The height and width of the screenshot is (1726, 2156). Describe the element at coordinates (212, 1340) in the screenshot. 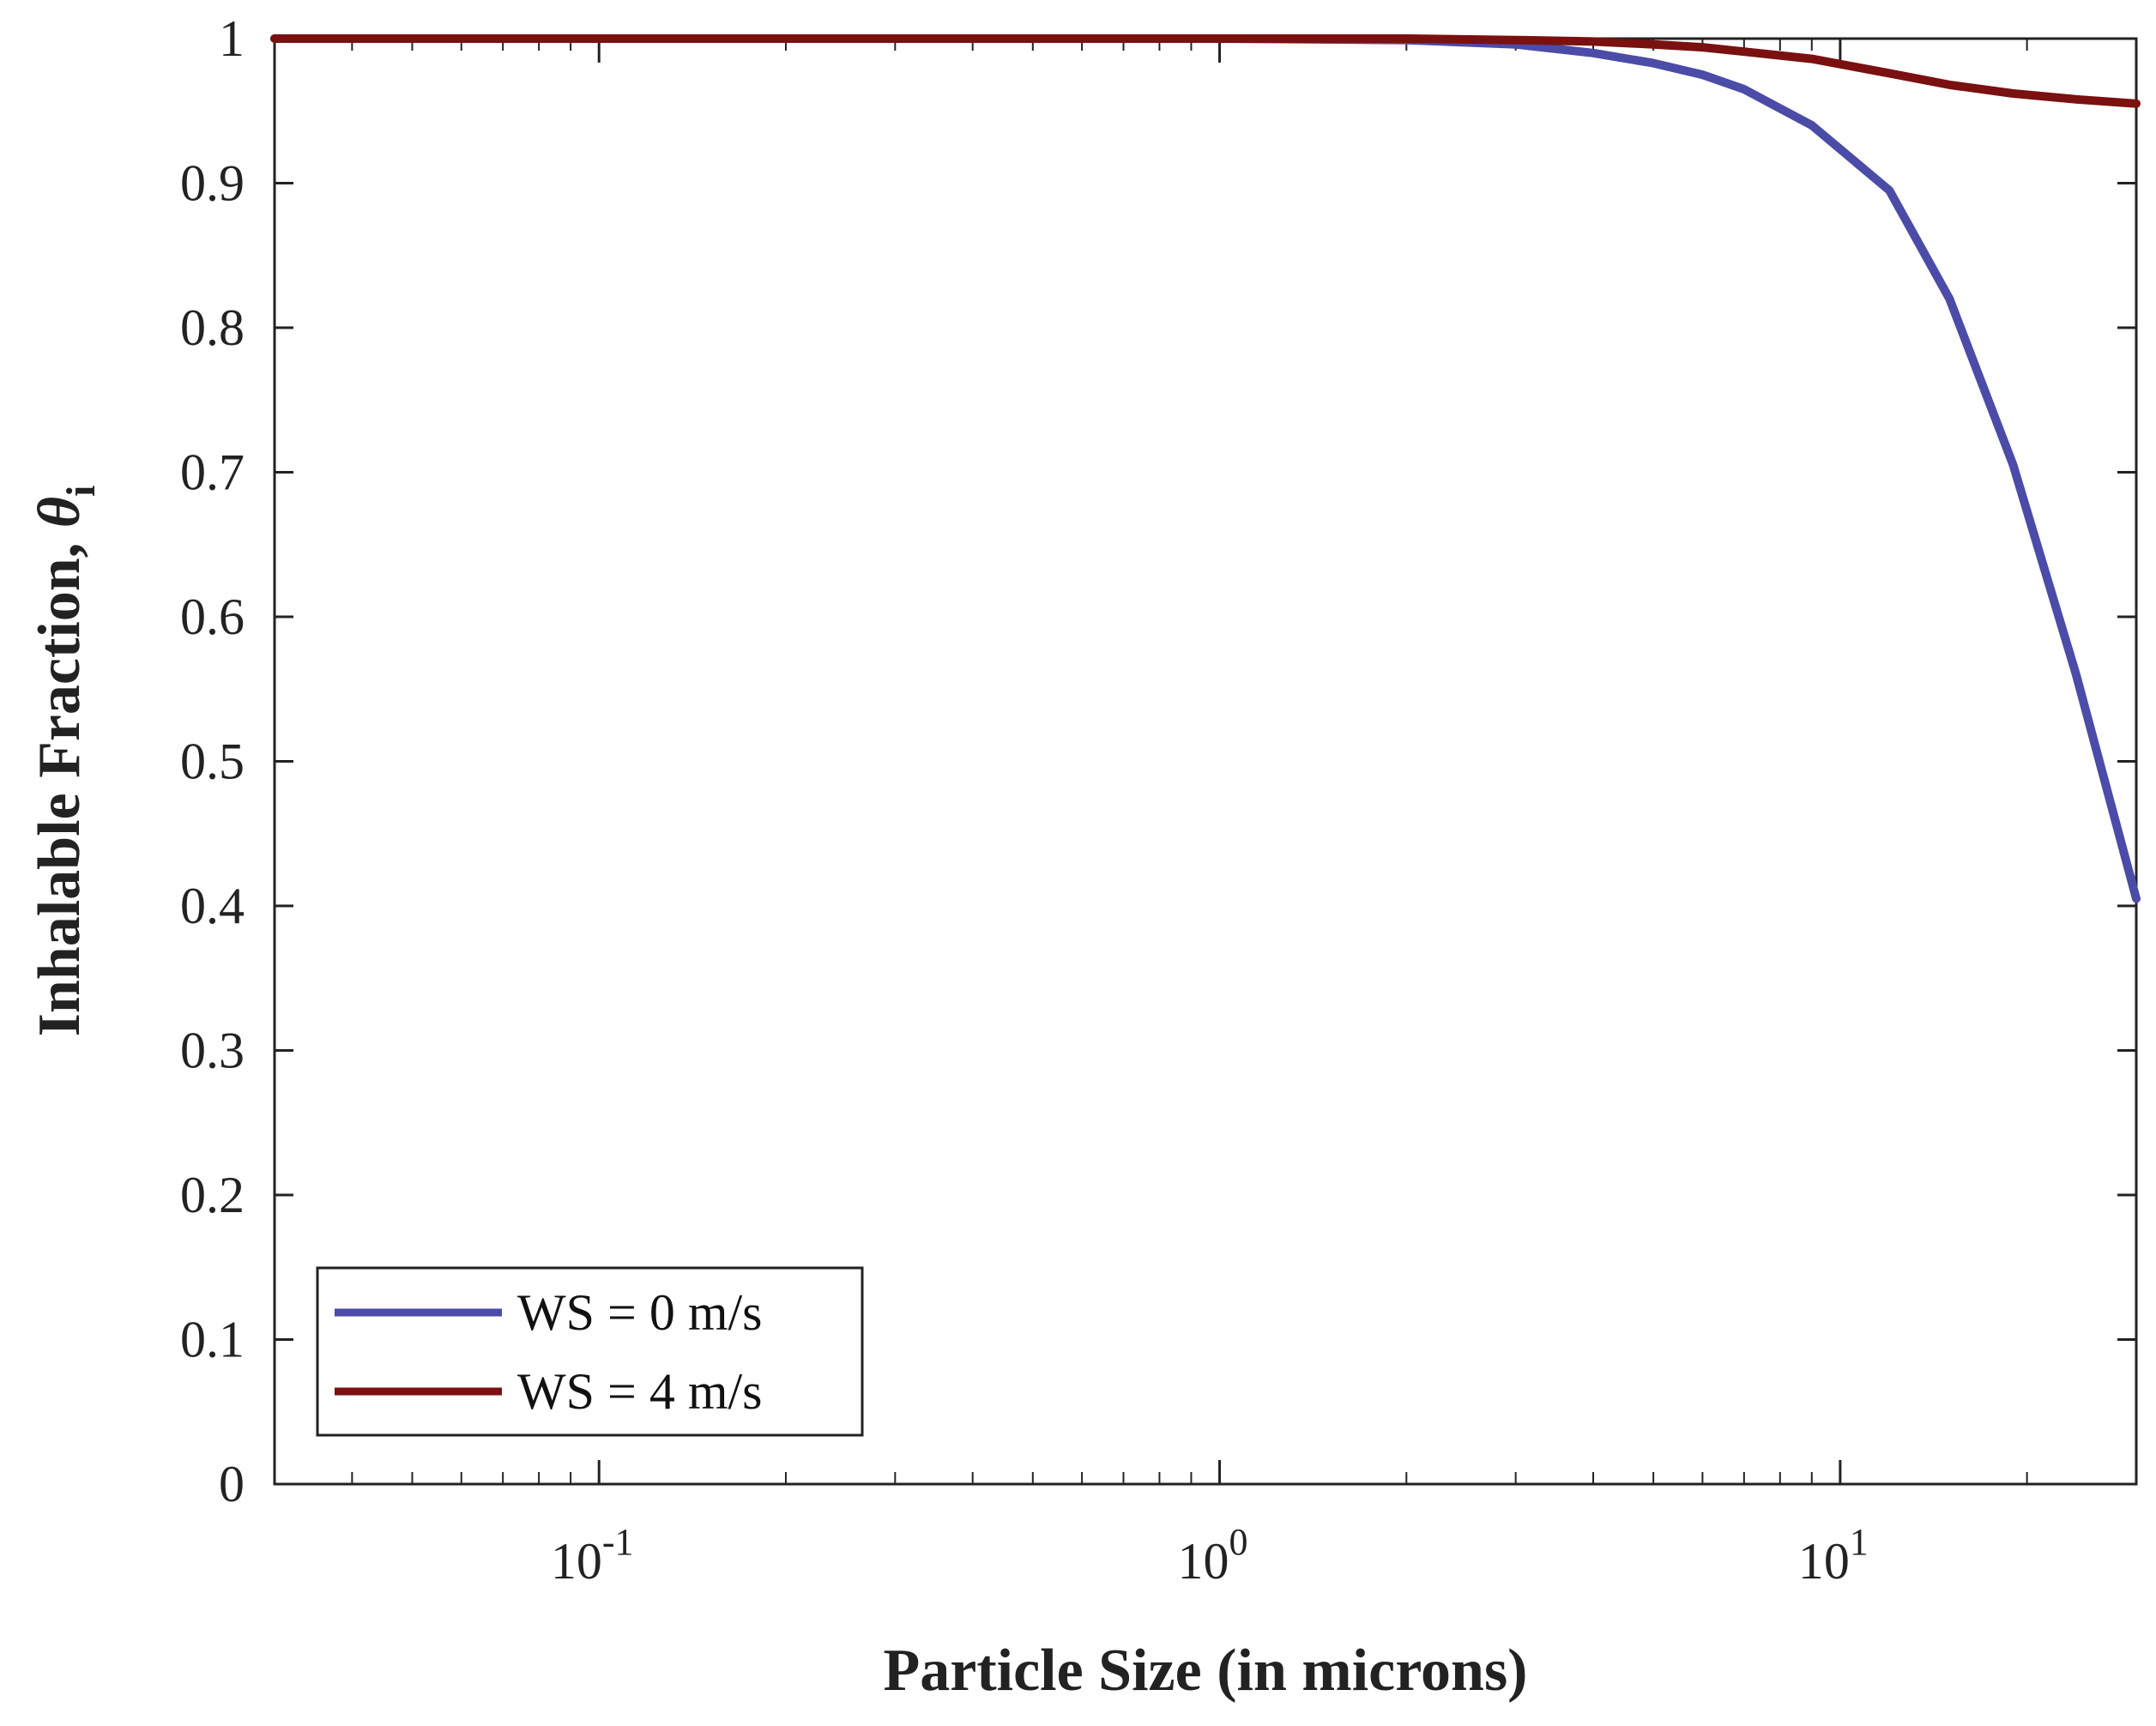

I see `y-tick-label: 0.1` at that location.